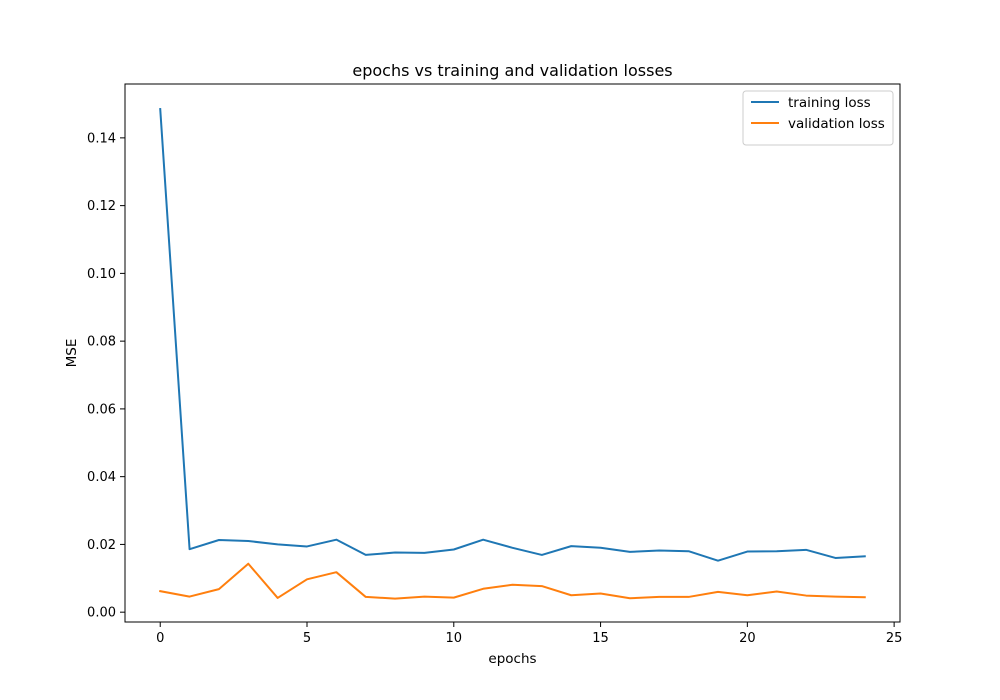 This screenshot has height=700, width=1000. I want to click on legend: training loss validation loss, so click(818, 118).